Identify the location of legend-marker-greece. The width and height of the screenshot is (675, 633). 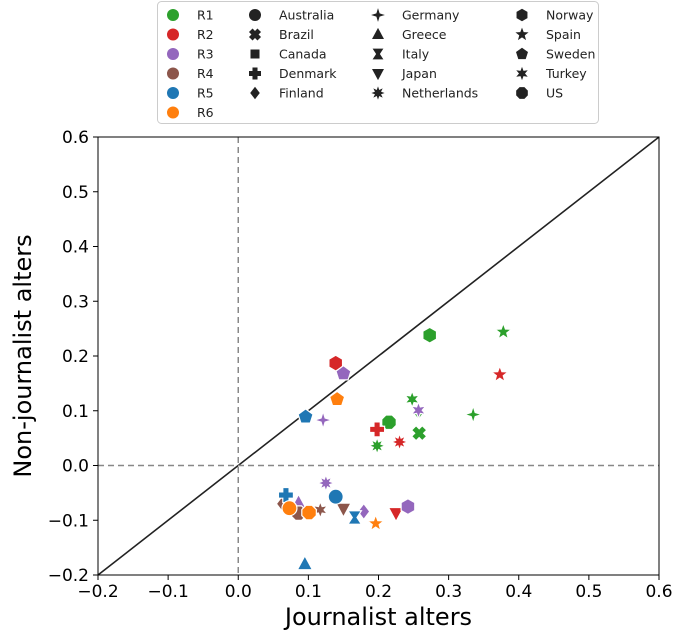
(378, 33).